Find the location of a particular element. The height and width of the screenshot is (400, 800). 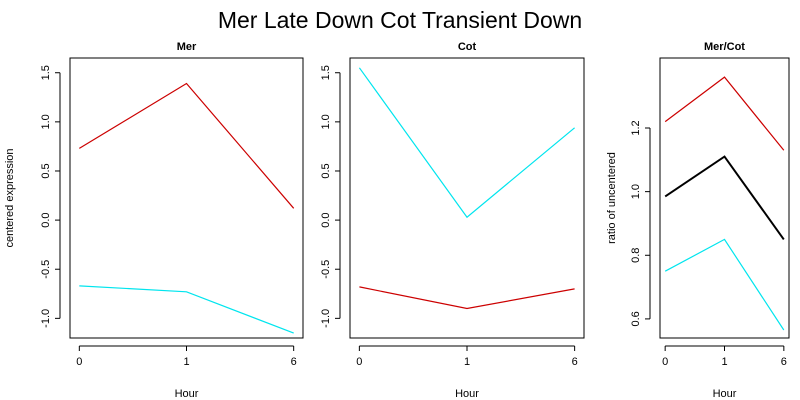

figure-title: Mer Late Down Cot Transient Down is located at coordinates (400, 20).